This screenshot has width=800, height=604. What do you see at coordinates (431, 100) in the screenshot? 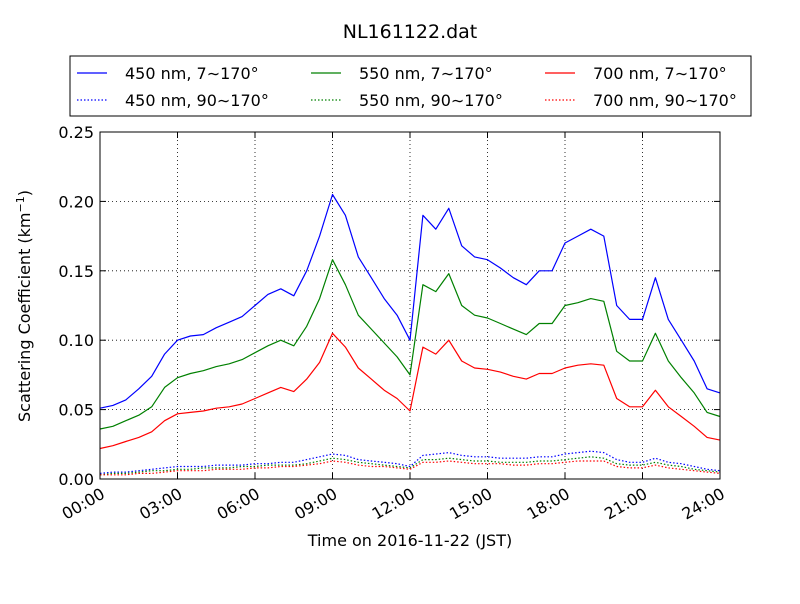
I see `legend-label-3: 550 nm, 90∼170°` at bounding box center [431, 100].